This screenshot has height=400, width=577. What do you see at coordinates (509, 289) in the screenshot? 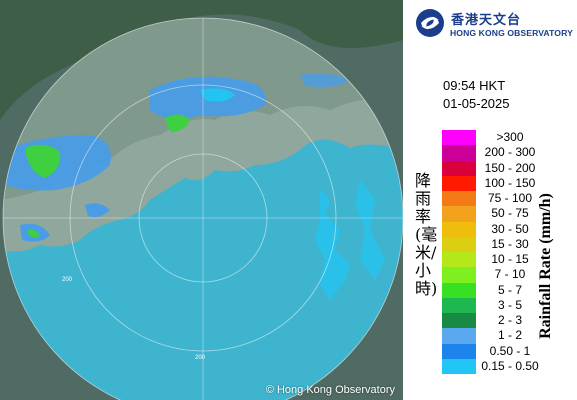
I see `legend-label: 5 - 7` at bounding box center [509, 289].